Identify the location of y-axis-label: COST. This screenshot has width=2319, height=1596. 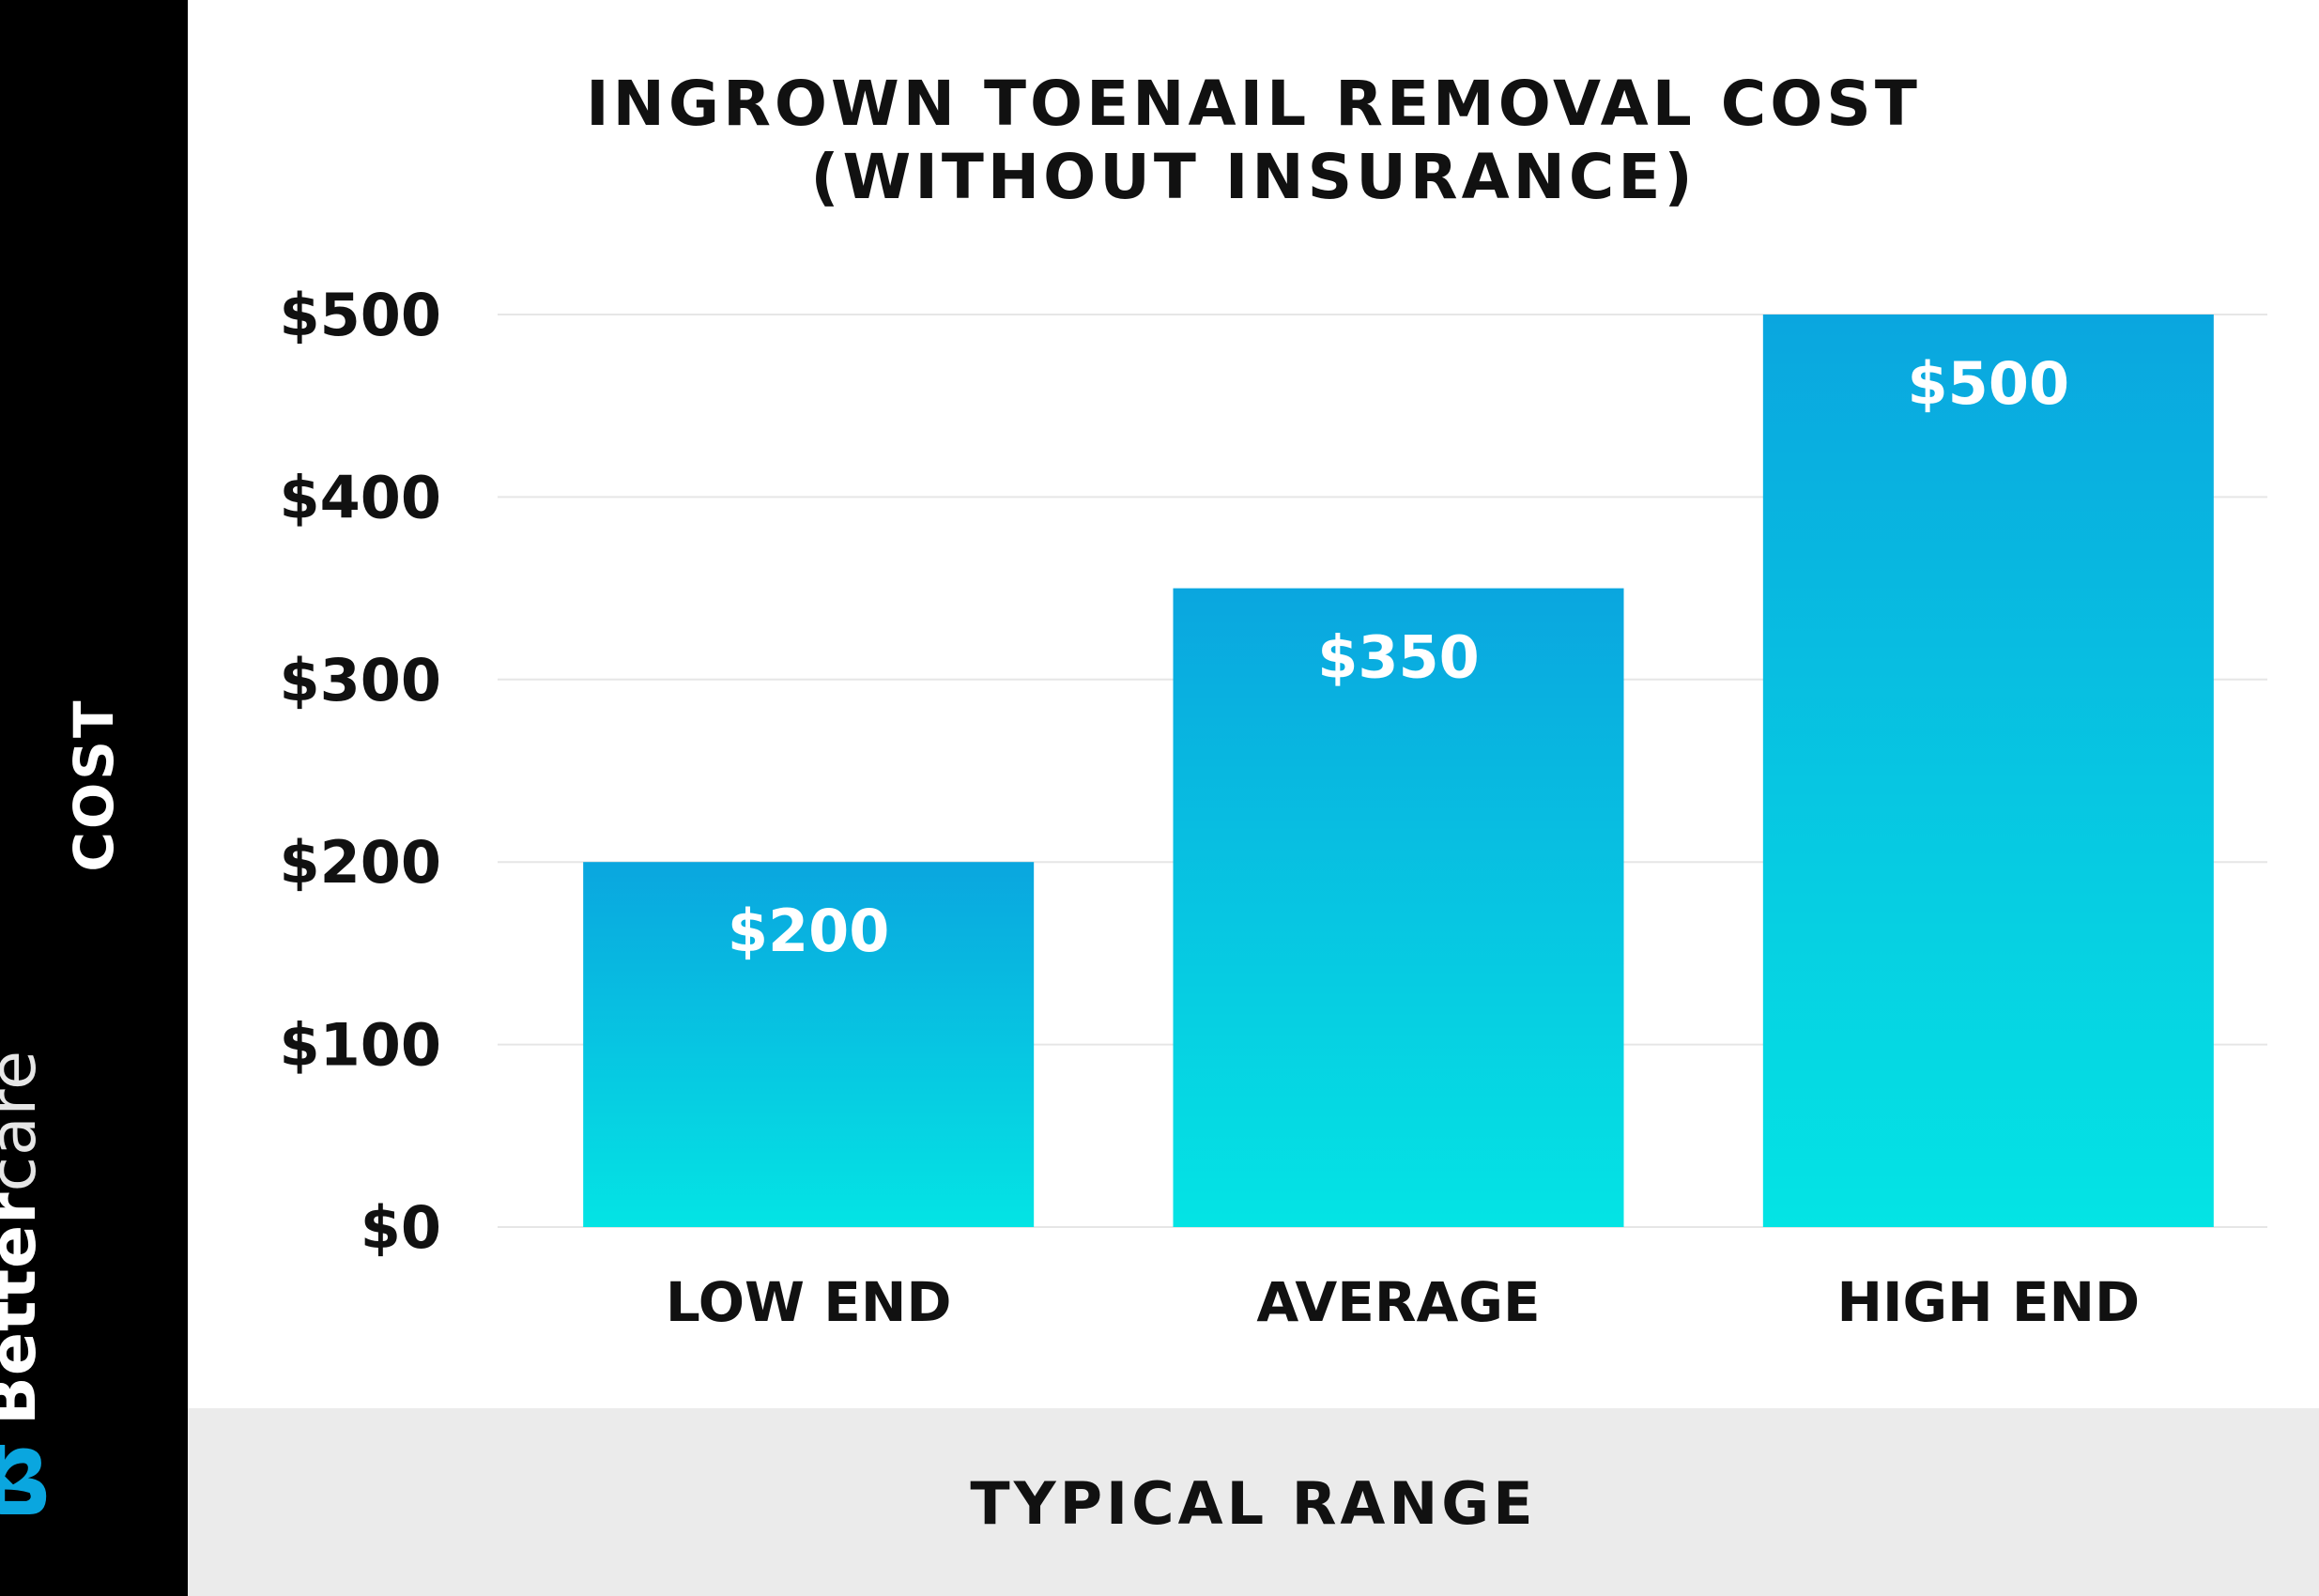
(94, 785).